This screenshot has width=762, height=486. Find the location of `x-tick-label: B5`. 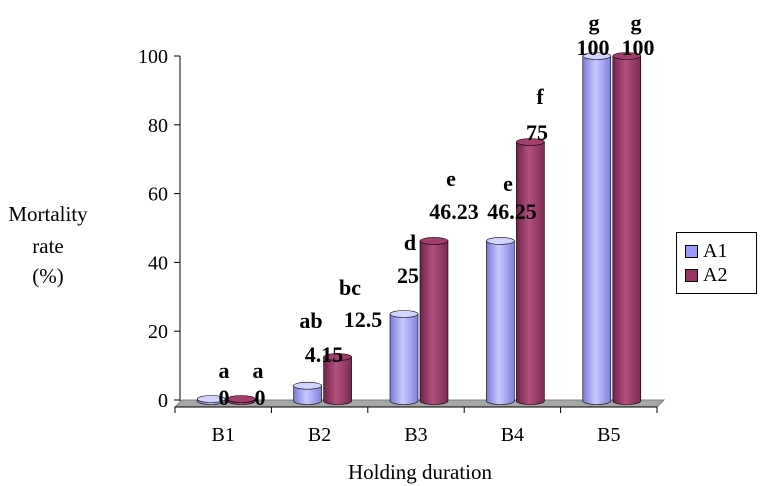

x-tick-label: B5 is located at coordinates (608, 435).